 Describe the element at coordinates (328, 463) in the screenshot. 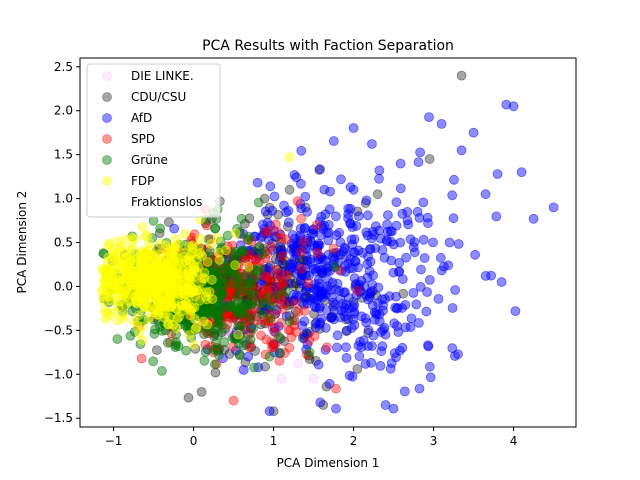

I see `x-axis-label: PCA Dimension 1` at that location.